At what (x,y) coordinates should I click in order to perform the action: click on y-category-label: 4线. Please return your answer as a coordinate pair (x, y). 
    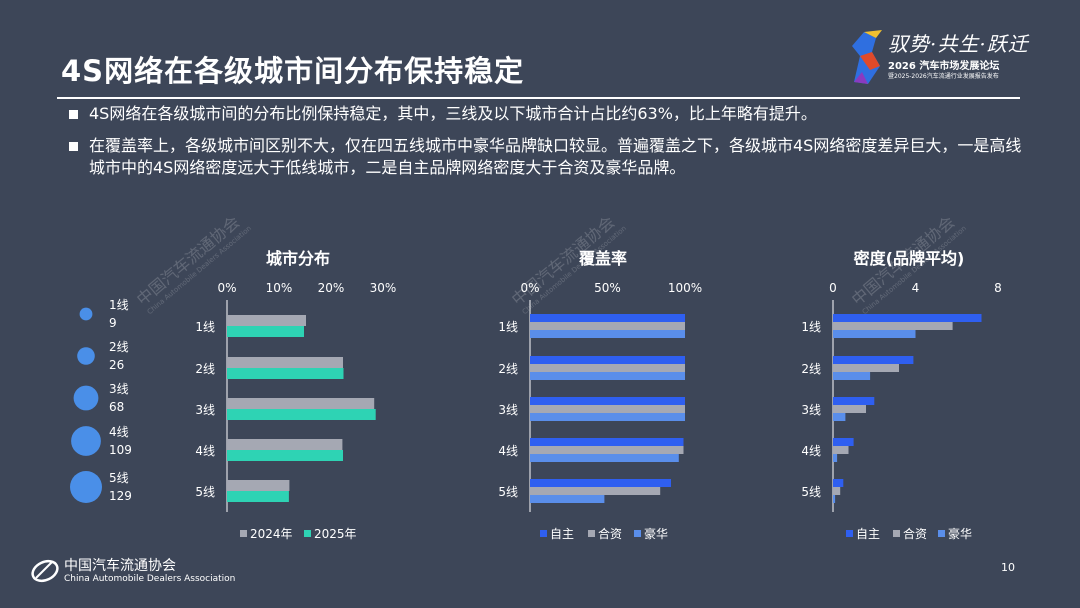
    Looking at the image, I should click on (811, 451).